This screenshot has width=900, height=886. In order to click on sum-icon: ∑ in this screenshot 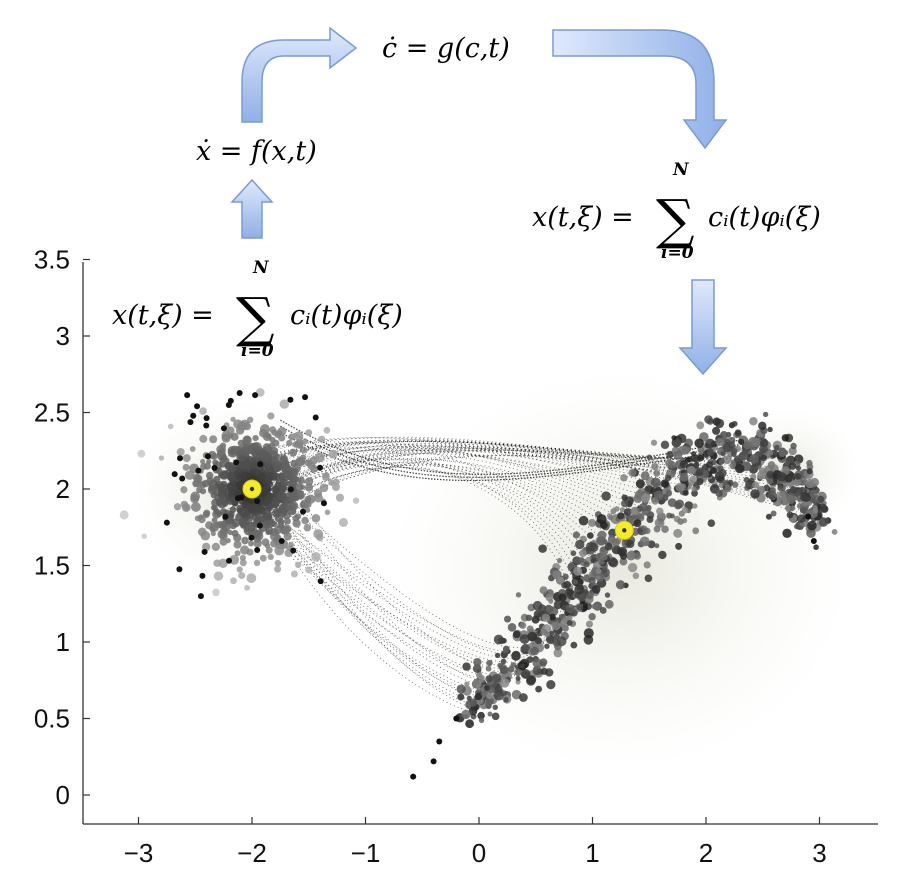, I will do `click(255, 317)`.